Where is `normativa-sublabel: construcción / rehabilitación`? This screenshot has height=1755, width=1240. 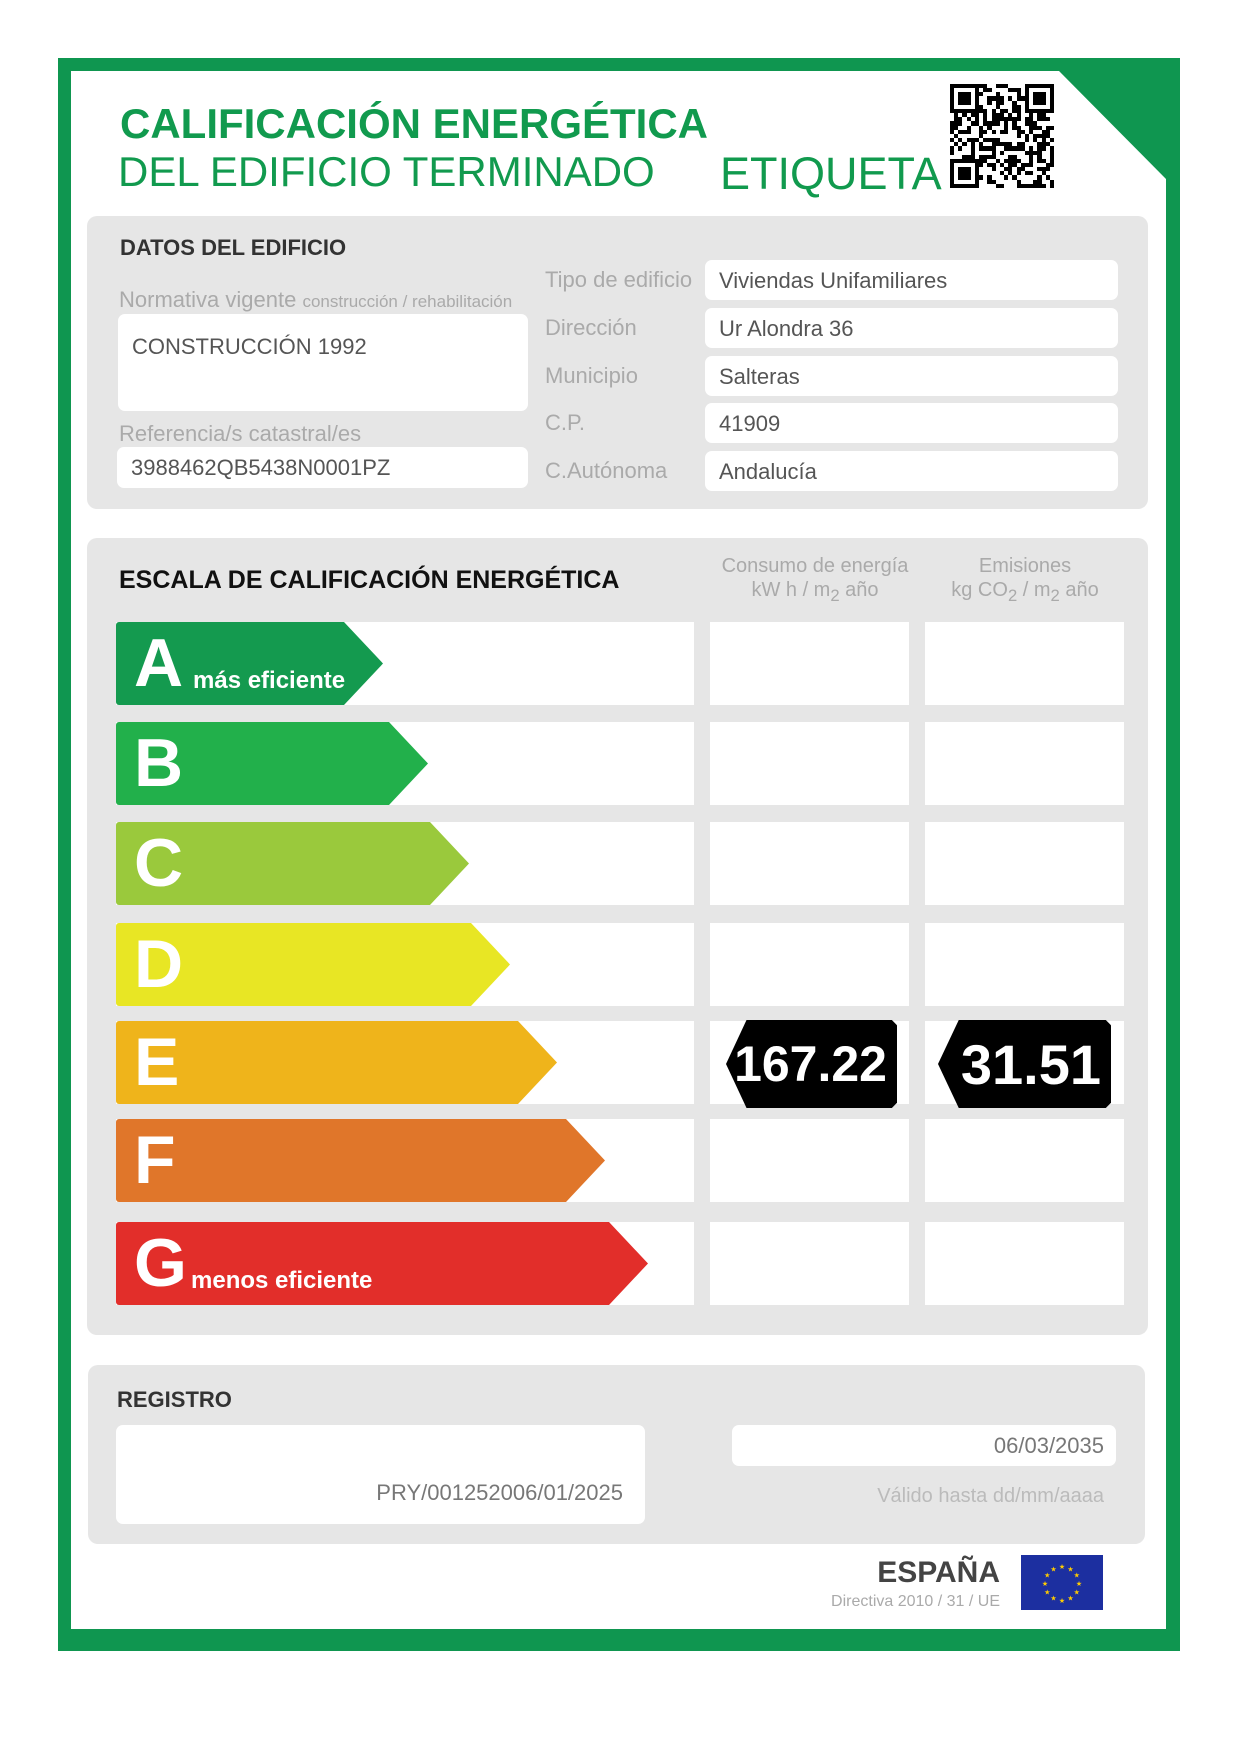
normativa-sublabel: construcción / rehabilitación is located at coordinates (407, 301).